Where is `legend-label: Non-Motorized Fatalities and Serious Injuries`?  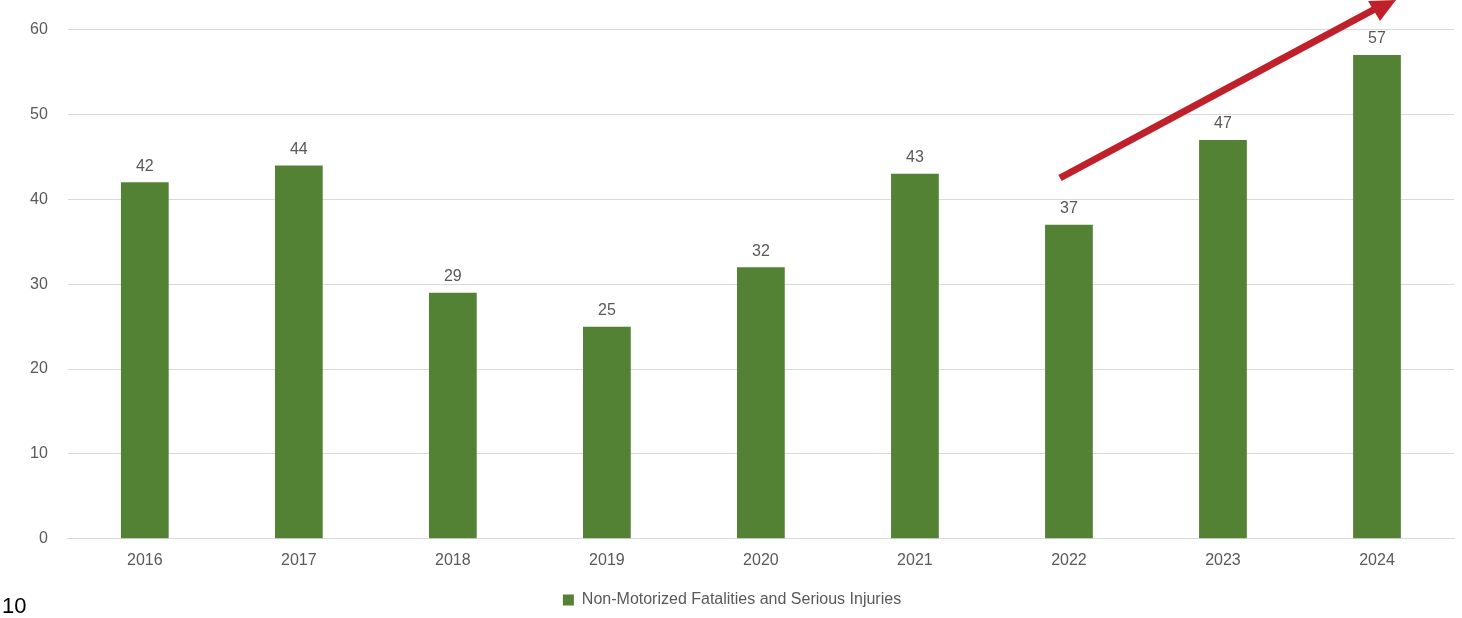 legend-label: Non-Motorized Fatalities and Serious Injuries is located at coordinates (741, 599).